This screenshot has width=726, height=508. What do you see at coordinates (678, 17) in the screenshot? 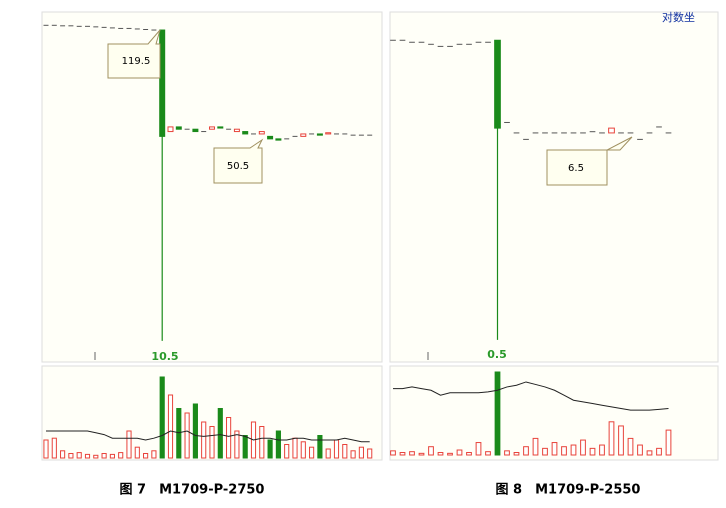
I see `scale-label: 对数坐` at bounding box center [678, 17].